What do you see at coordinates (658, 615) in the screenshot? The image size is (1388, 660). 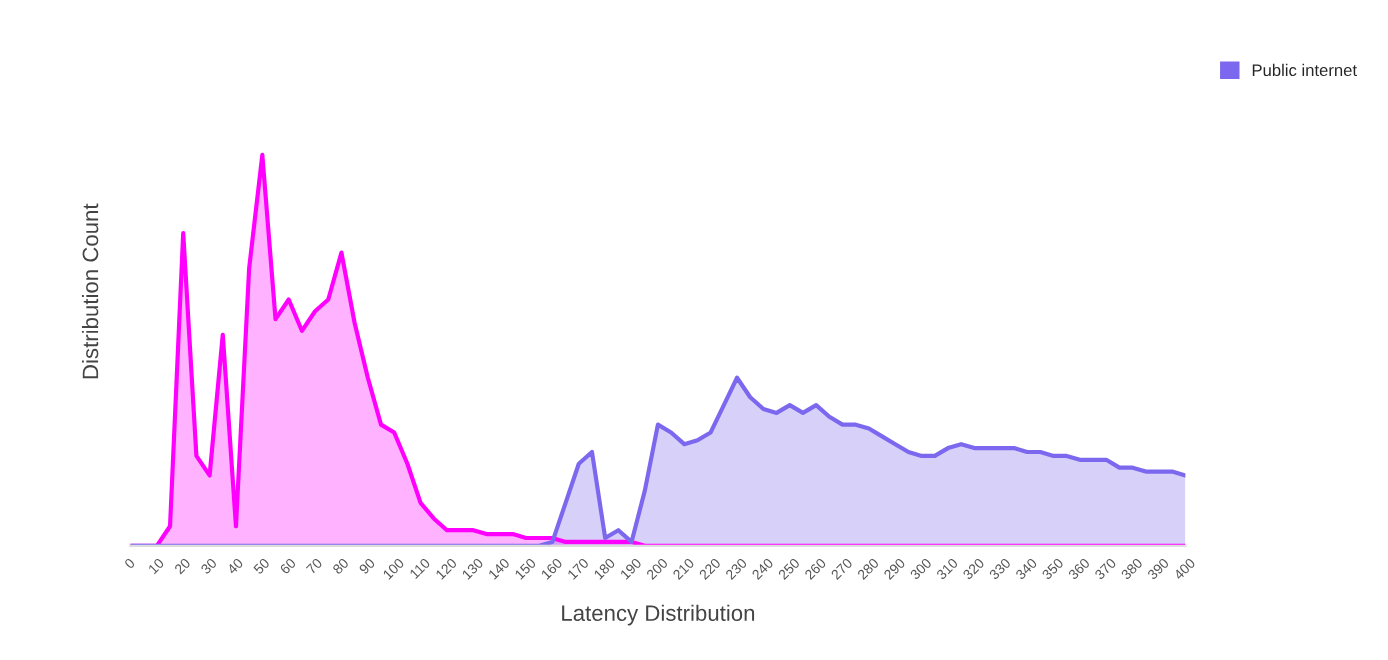 I see `x-axis-title: Latency Distribution` at bounding box center [658, 615].